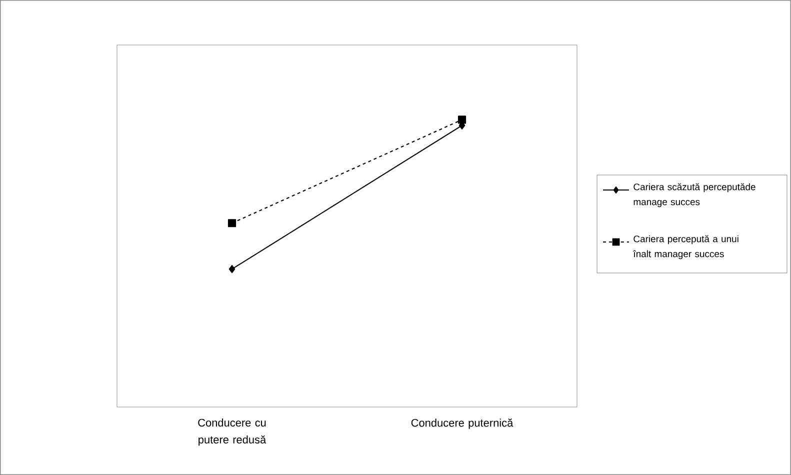 This screenshot has height=475, width=791. I want to click on x-tick-label: Conducere puternică, so click(462, 423).